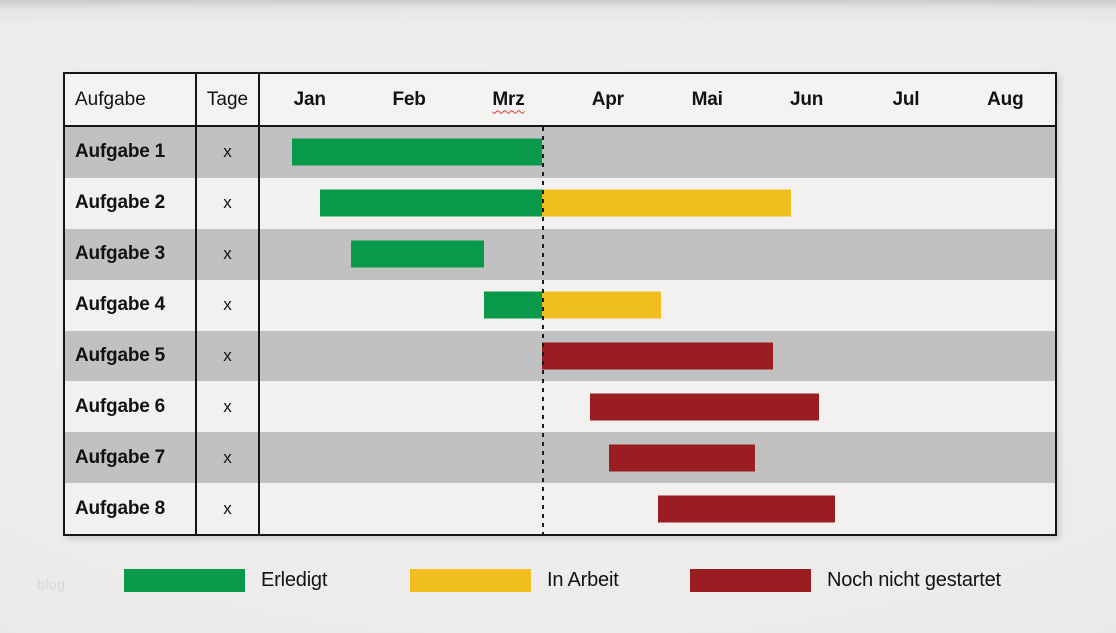 Image resolution: width=1116 pixels, height=633 pixels. Describe the element at coordinates (806, 99) in the screenshot. I see `month-label-jun: Jun` at that location.